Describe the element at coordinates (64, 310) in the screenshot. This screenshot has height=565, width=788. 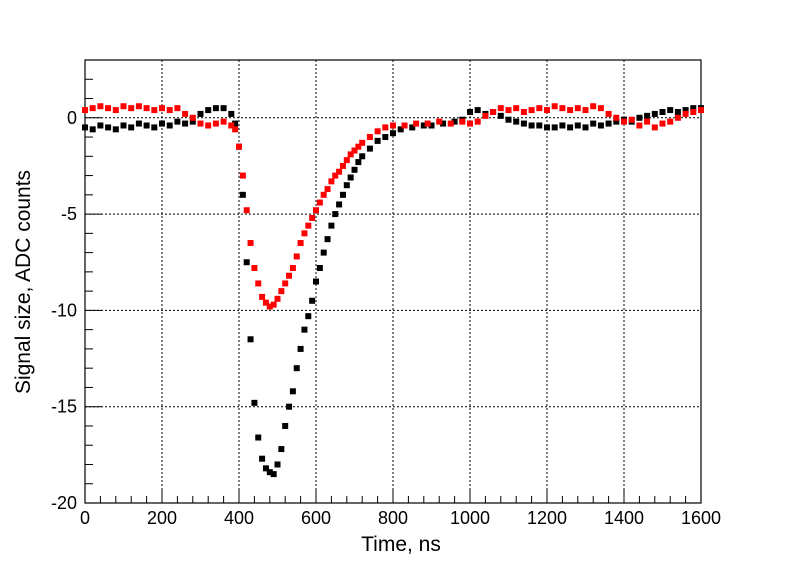
I see `y-tick-label: -10` at that location.